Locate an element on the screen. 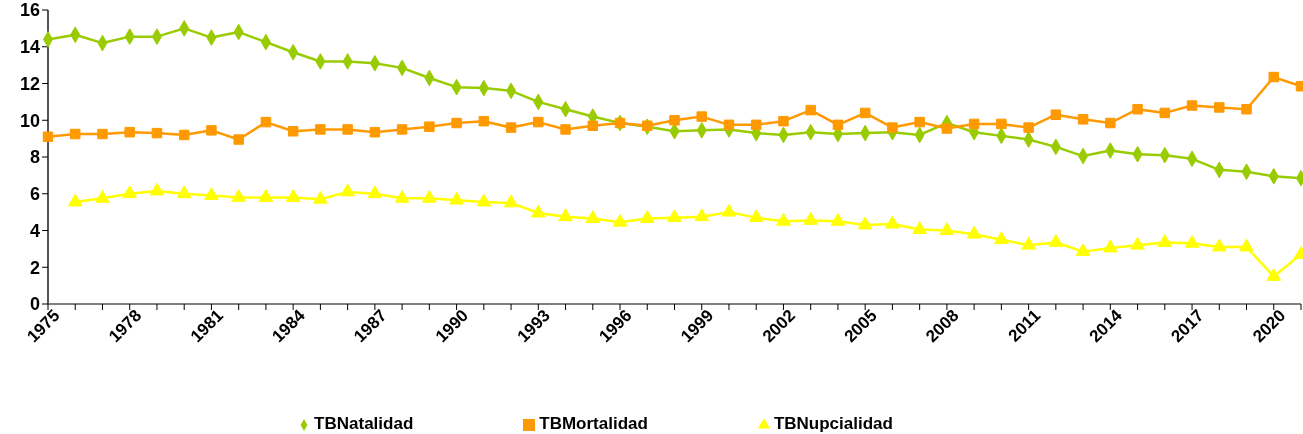 The image size is (1303, 434). y-tick-label: 12 is located at coordinates (29, 83).